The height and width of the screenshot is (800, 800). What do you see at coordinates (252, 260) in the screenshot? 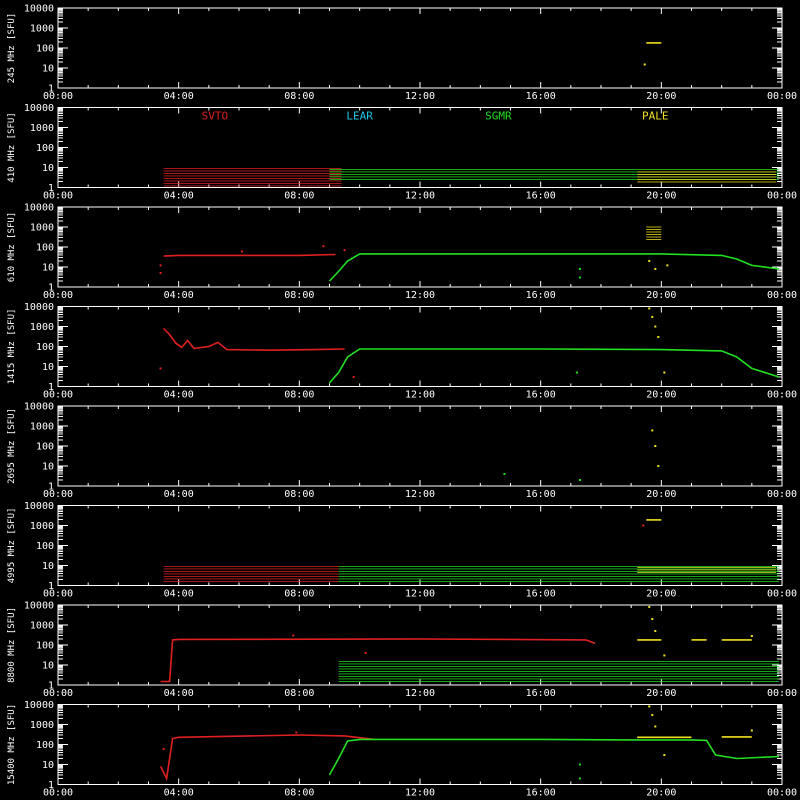
I see `series-svto` at bounding box center [252, 260].